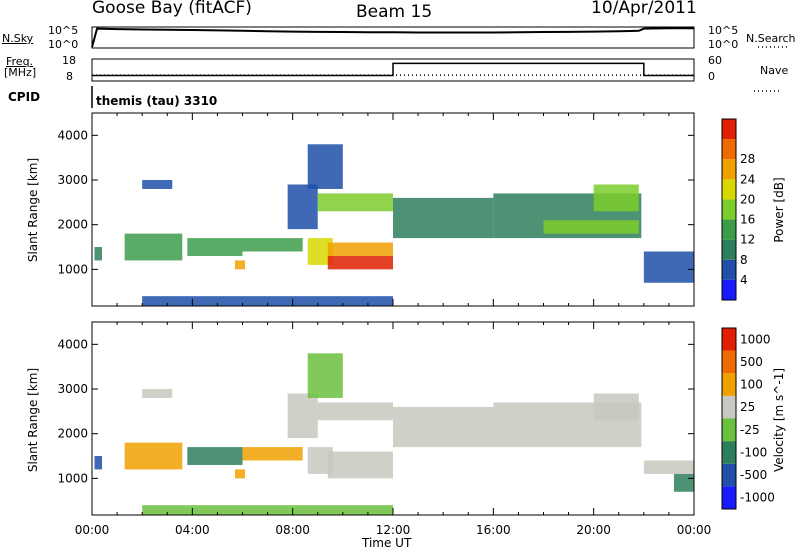 Image resolution: width=800 pixels, height=554 pixels. I want to click on noise-panel-frame, so click(393, 37).